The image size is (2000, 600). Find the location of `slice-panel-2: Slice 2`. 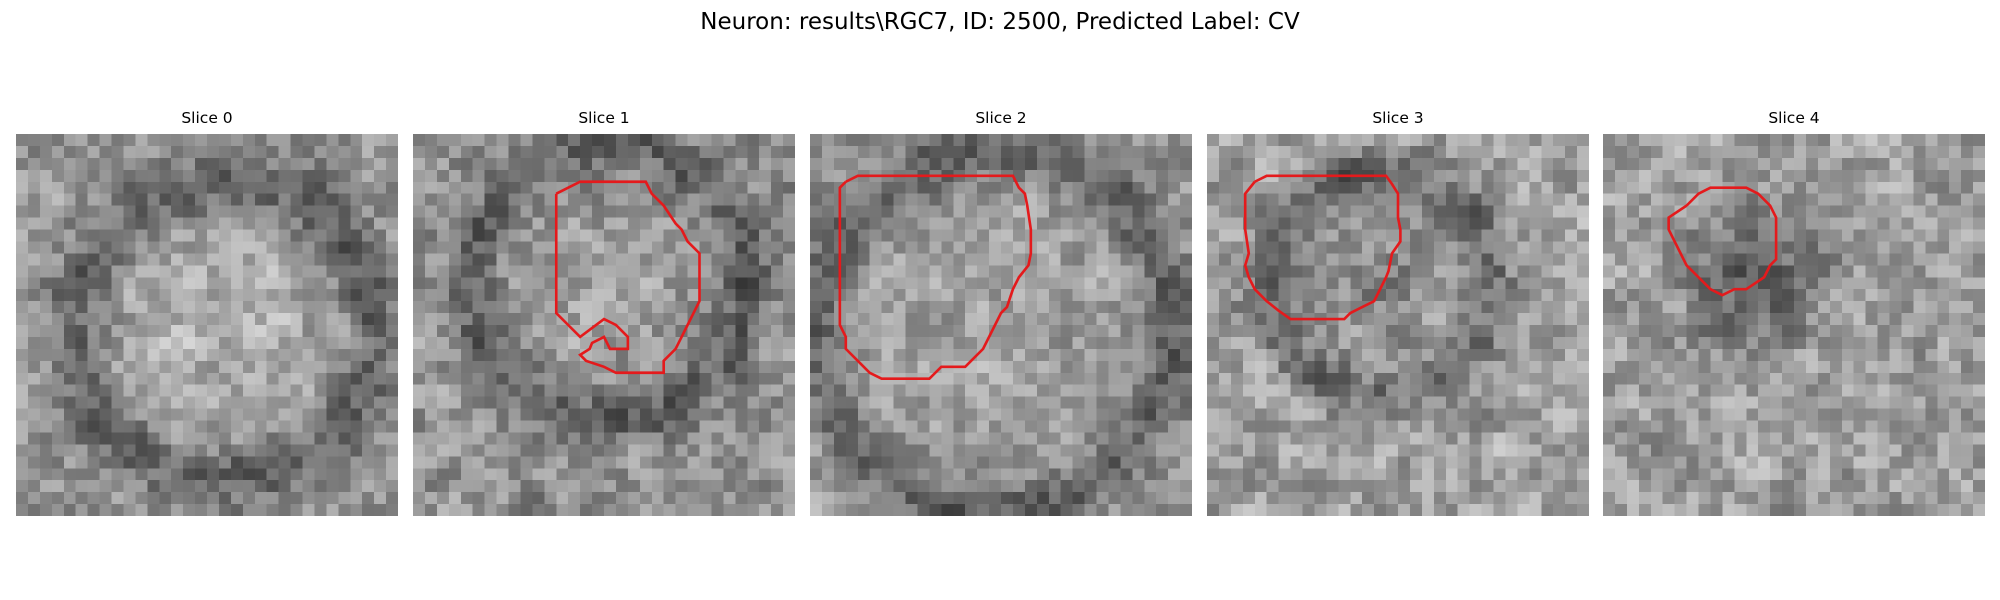

slice-panel-2: Slice 2 is located at coordinates (1001, 312).